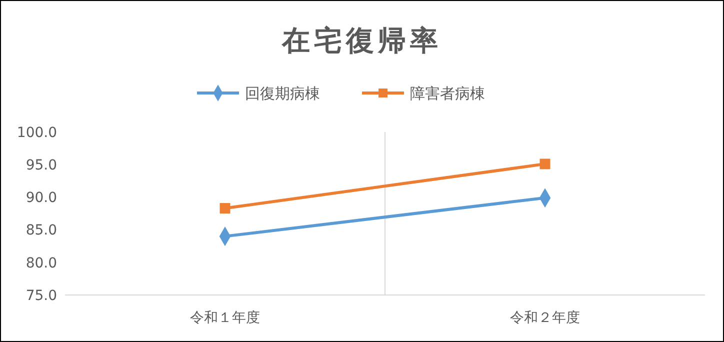 This screenshot has height=342, width=724. I want to click on y-tick-label: 95.0, so click(41, 166).